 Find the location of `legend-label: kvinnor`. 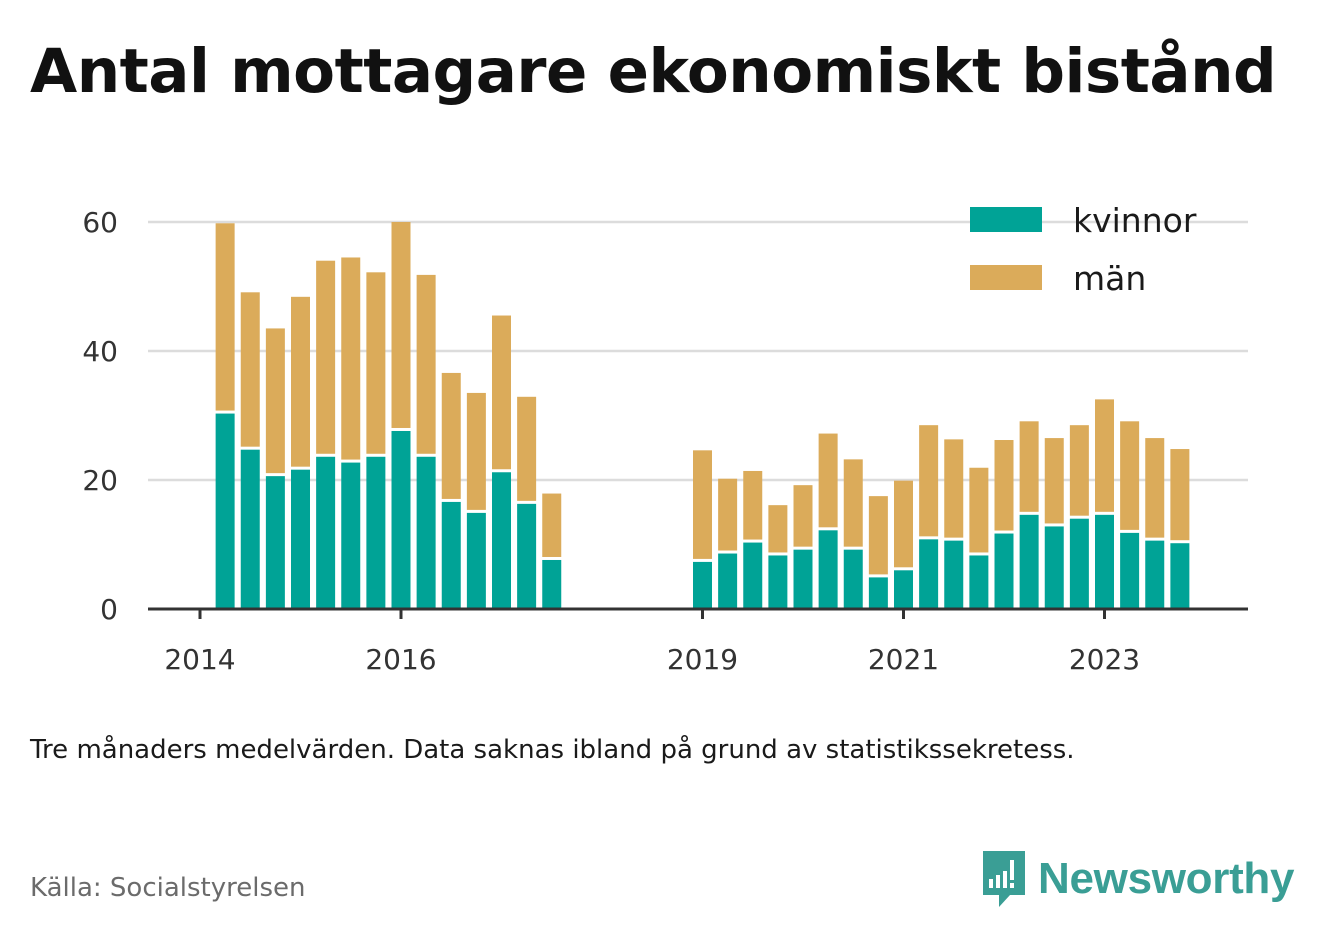

legend-label: kvinnor is located at coordinates (1135, 220).